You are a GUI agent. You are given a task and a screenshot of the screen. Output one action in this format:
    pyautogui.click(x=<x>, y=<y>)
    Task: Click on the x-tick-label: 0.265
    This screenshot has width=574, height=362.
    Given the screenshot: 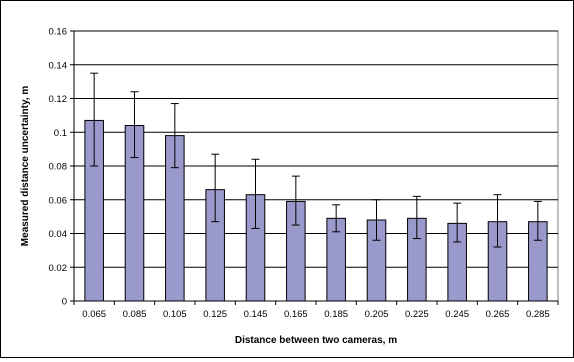 What is the action you would take?
    pyautogui.click(x=498, y=314)
    